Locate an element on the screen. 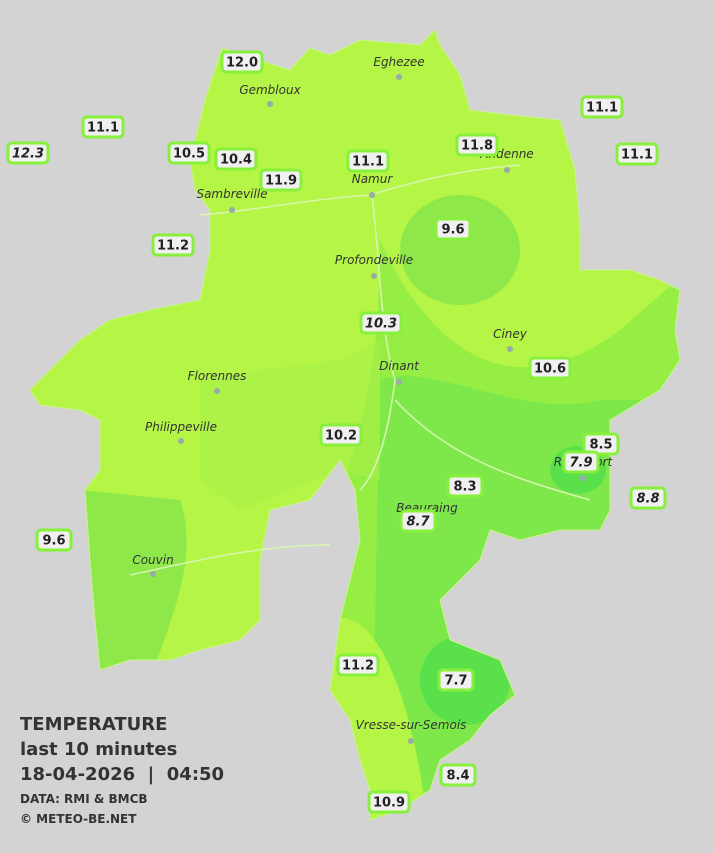 The image size is (713, 853). station: 8.8 is located at coordinates (648, 498).